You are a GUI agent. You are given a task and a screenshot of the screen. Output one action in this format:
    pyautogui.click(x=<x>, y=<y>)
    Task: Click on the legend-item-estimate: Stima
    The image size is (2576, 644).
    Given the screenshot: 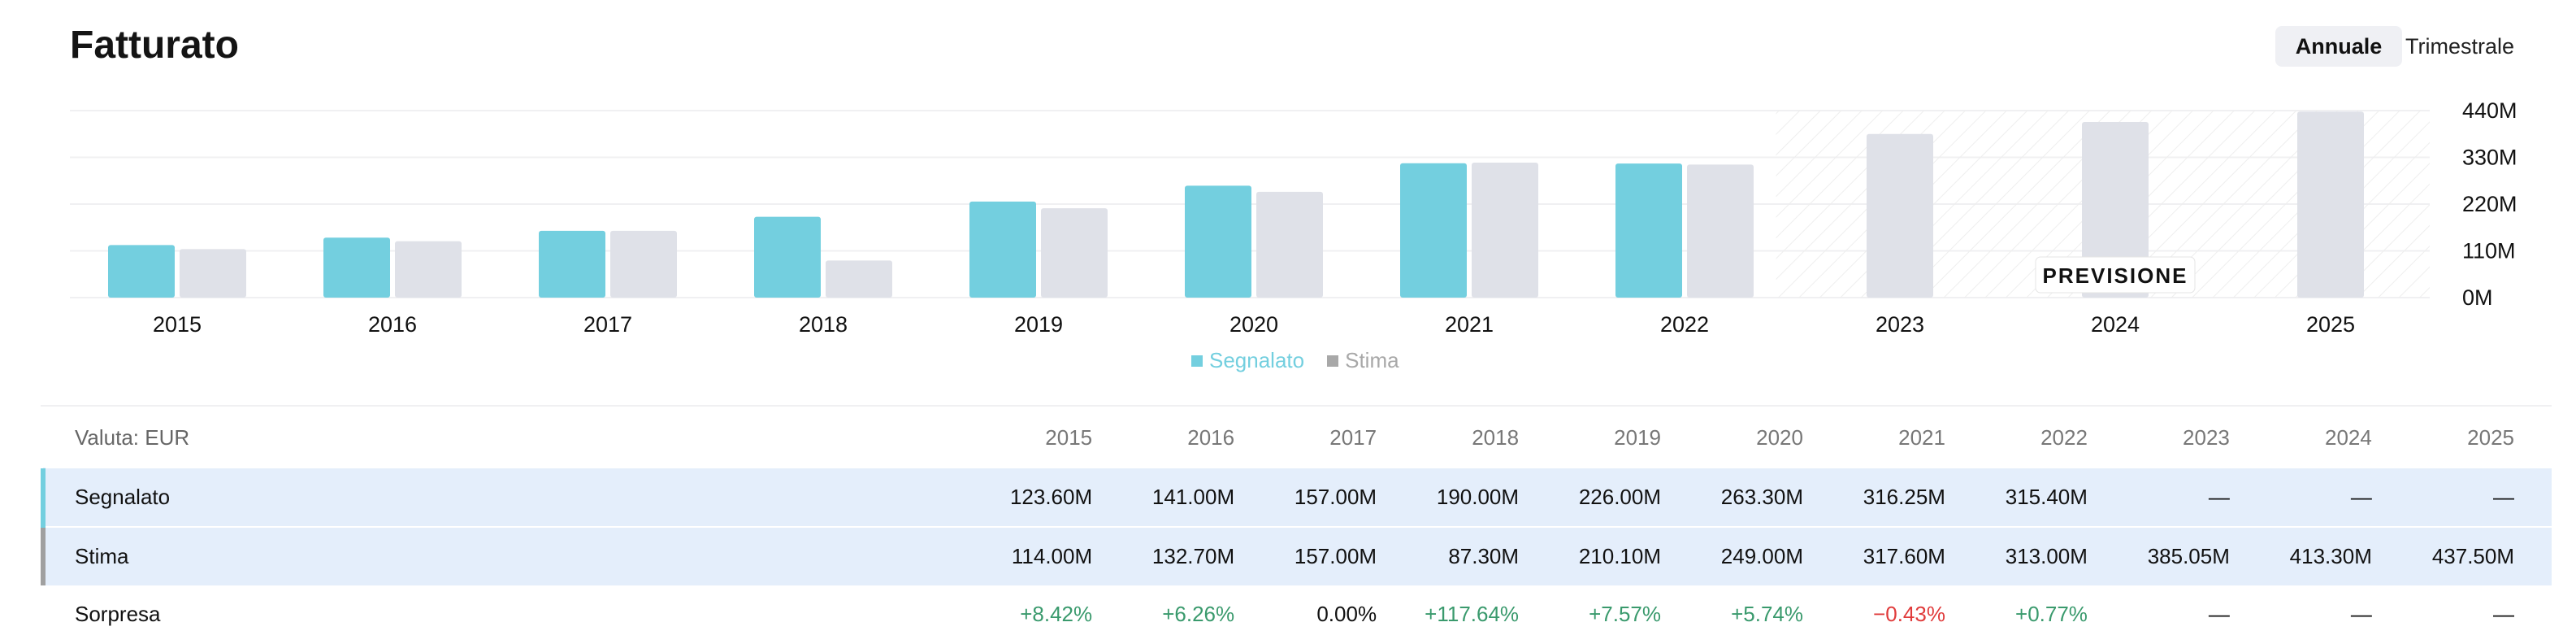 What is the action you would take?
    pyautogui.click(x=1363, y=361)
    